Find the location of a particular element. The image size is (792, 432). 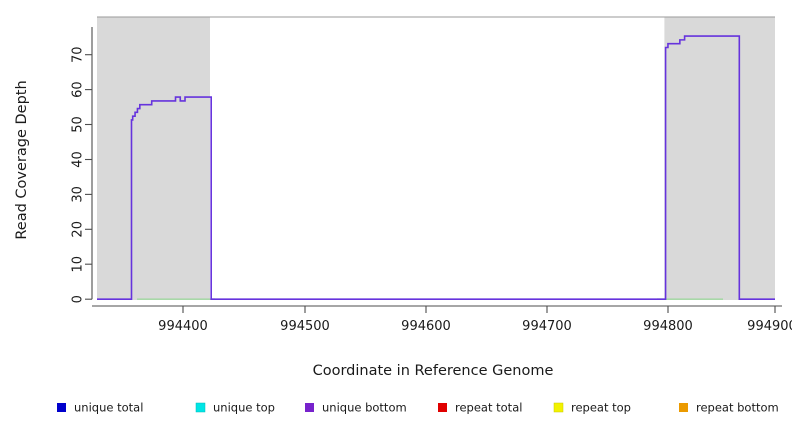

legend-item-repeat-top: repeat top is located at coordinates (592, 408).